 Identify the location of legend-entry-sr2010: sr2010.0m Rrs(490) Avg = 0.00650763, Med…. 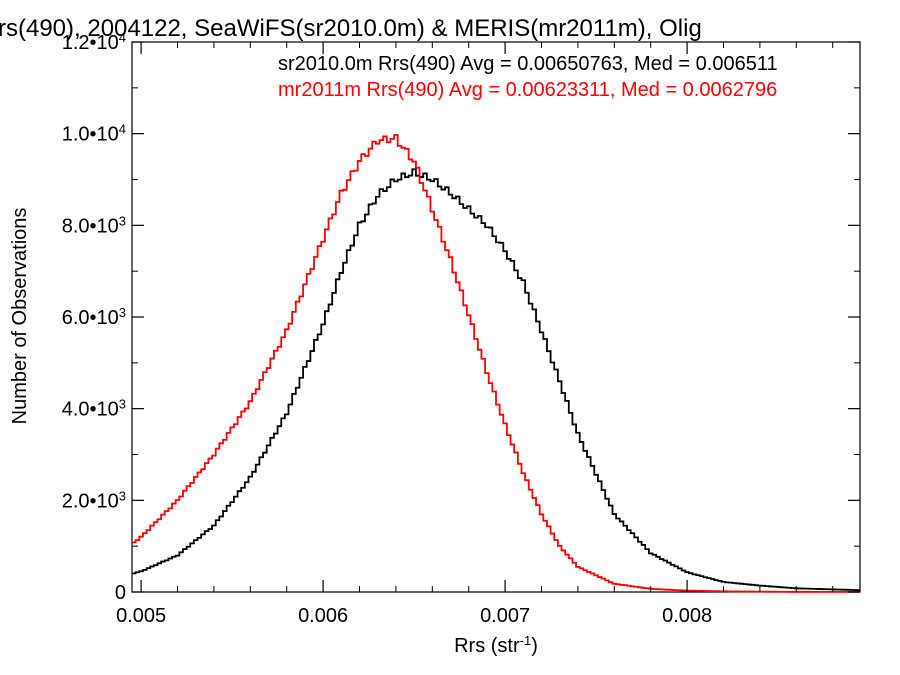
(528, 64).